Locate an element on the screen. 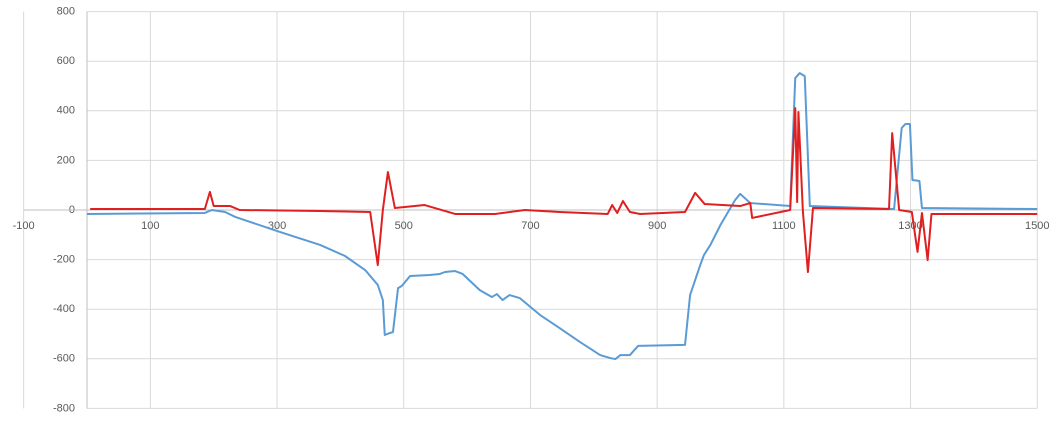  x-tick-label: -100 is located at coordinates (24, 226).